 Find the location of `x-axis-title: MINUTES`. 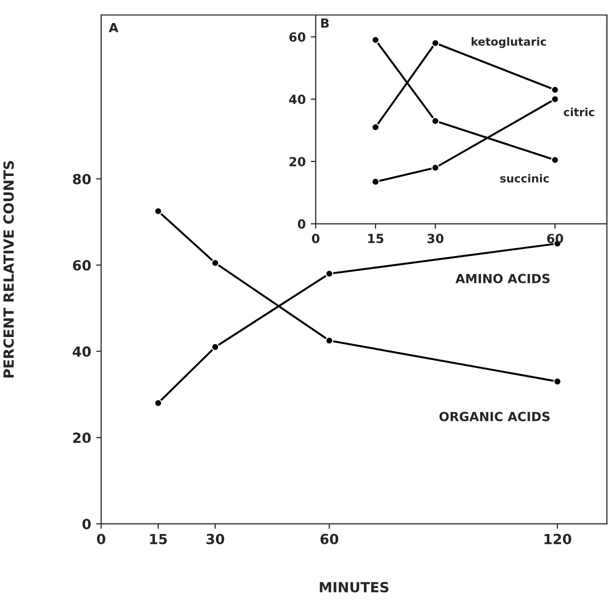

x-axis-title: MINUTES is located at coordinates (354, 587).